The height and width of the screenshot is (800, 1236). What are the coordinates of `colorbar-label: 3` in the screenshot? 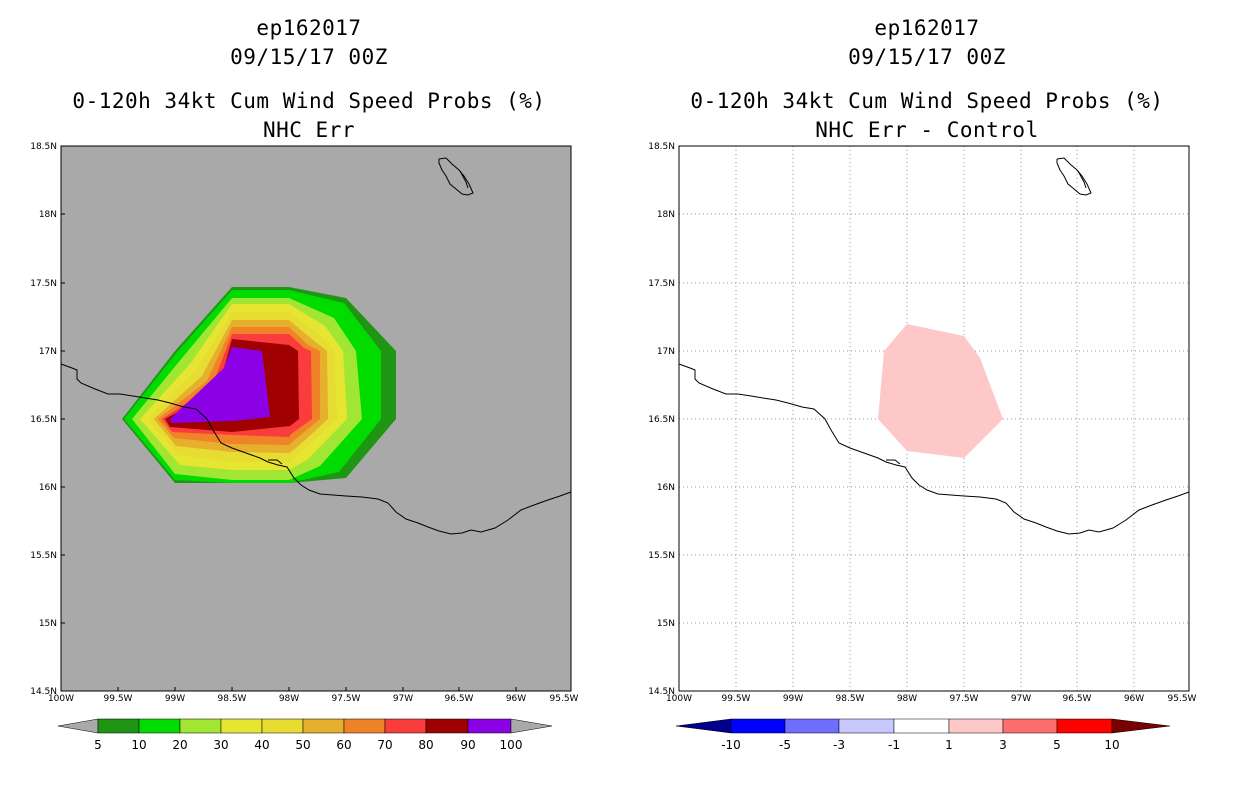 It's located at (1003, 745).